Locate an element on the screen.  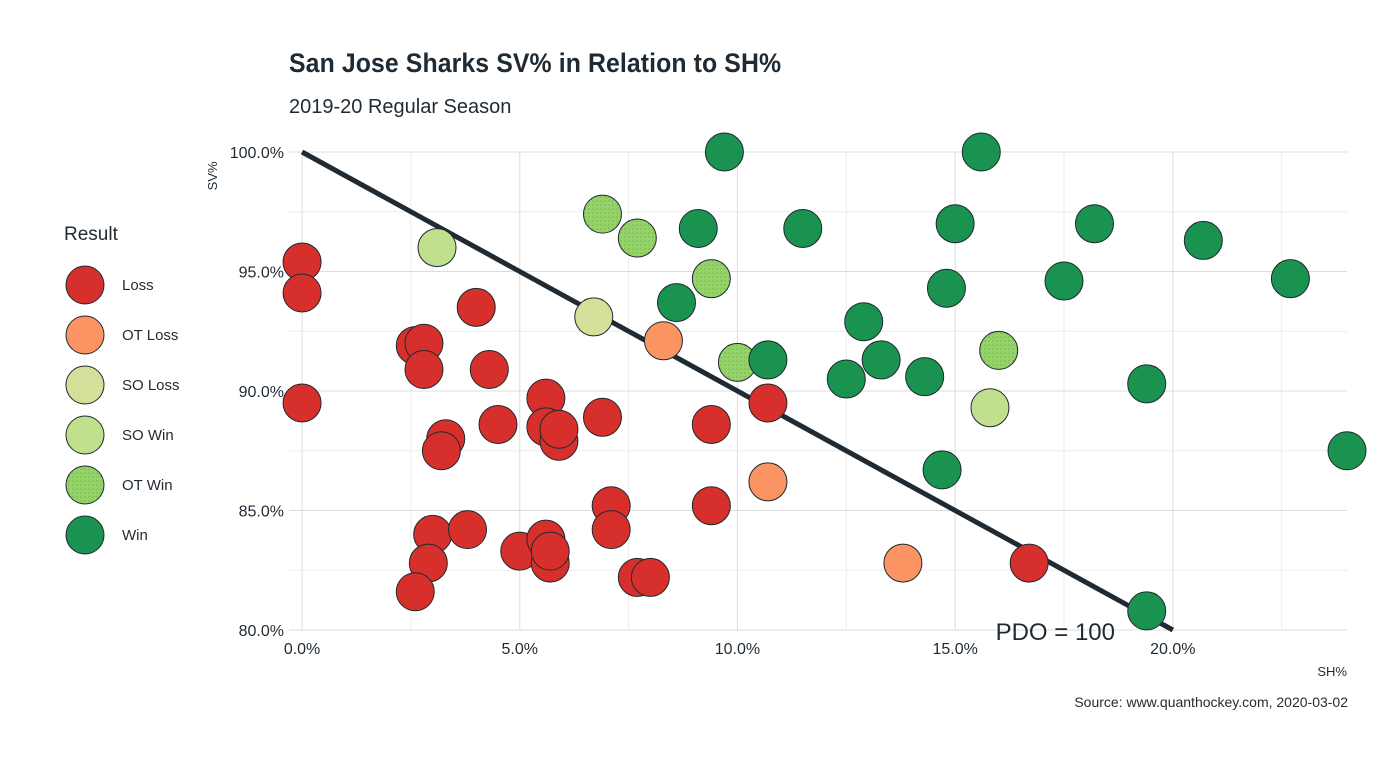
y-tick-label: 80.0% is located at coordinates (261, 631).